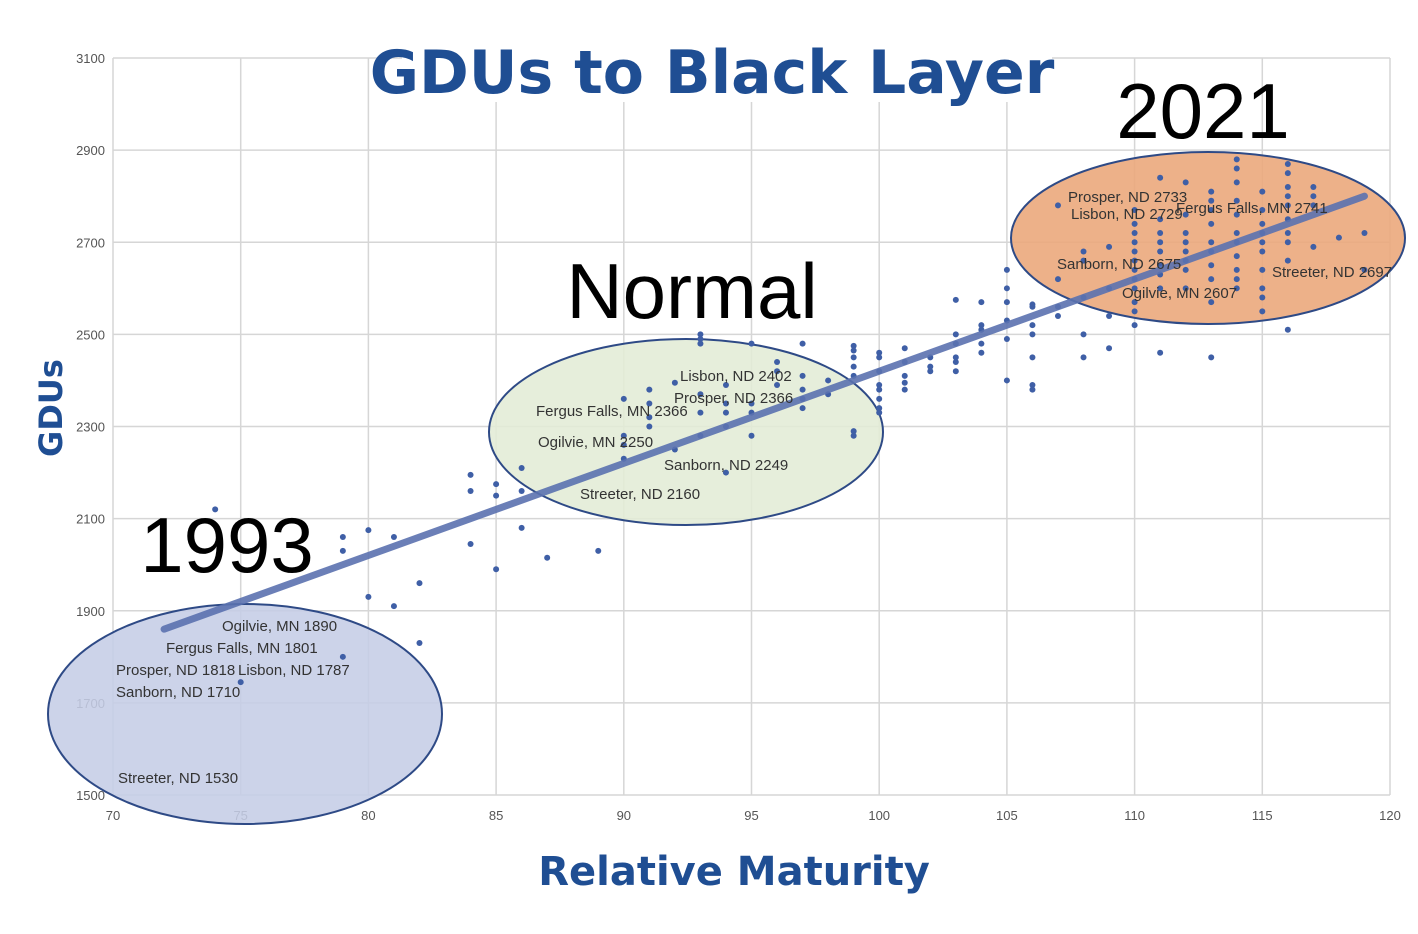 The width and height of the screenshot is (1418, 934). I want to click on y-tick-label: 1500, so click(90, 795).